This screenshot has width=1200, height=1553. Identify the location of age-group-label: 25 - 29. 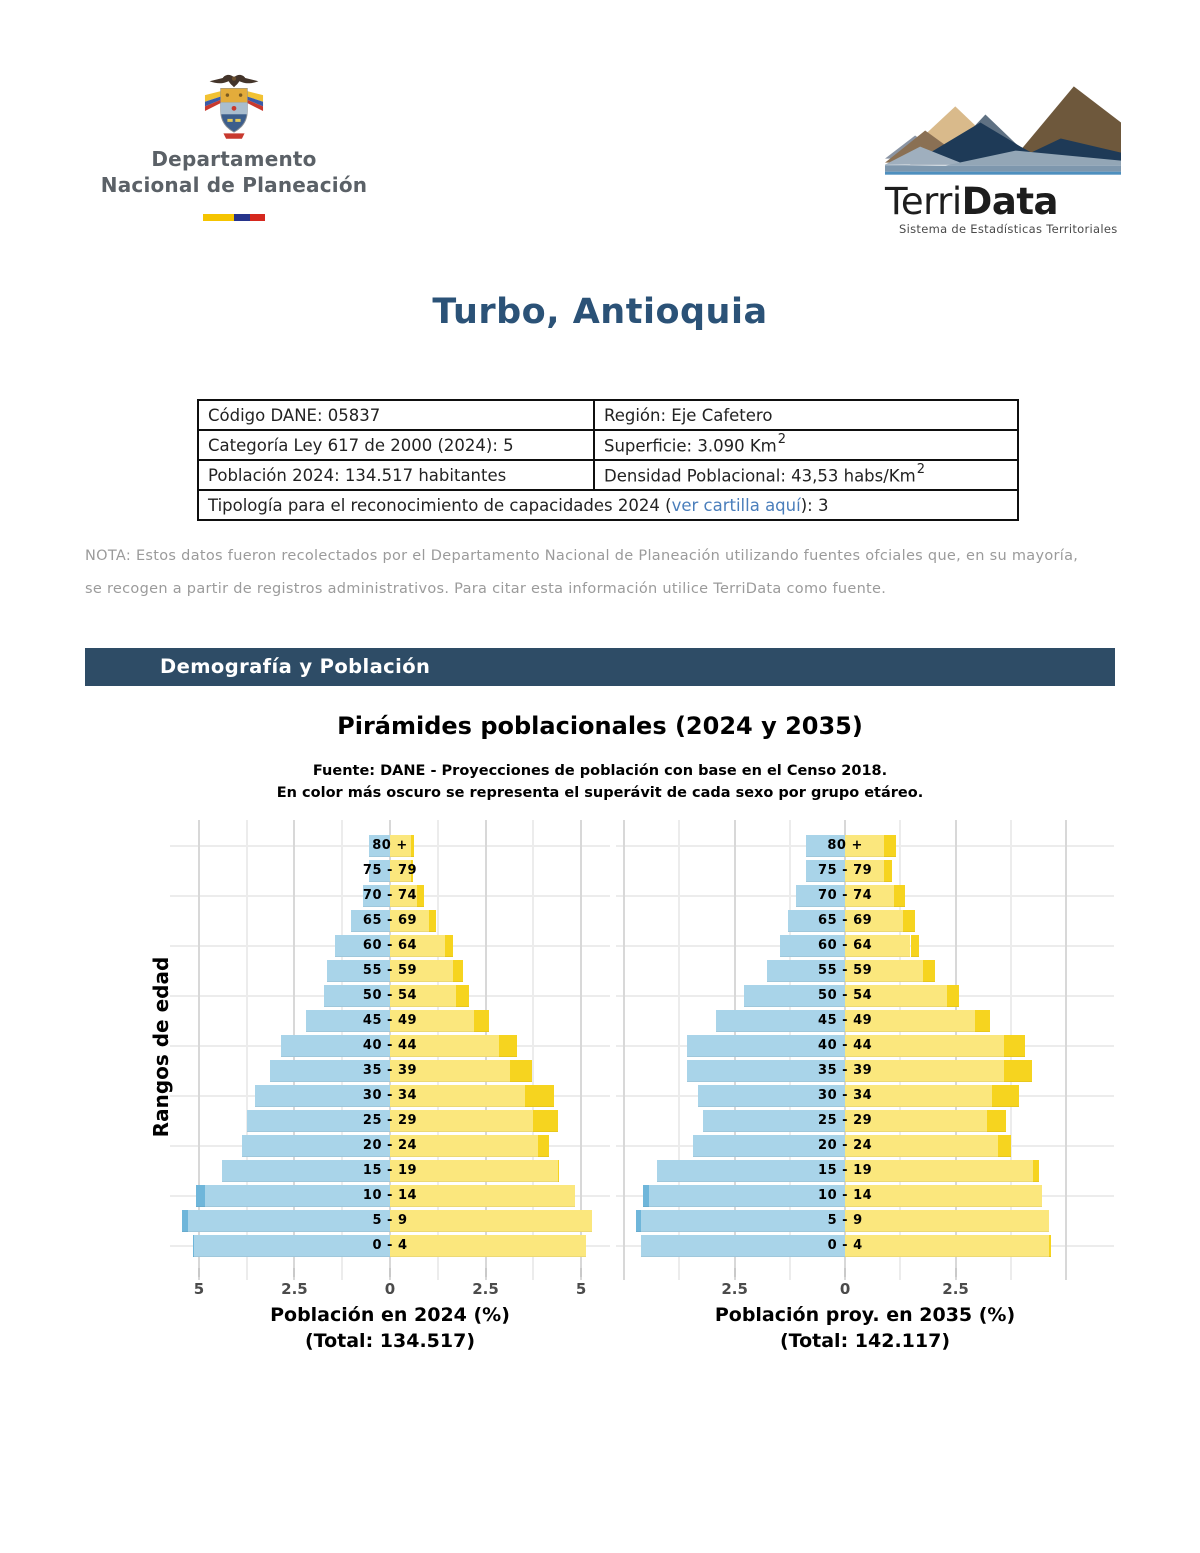
(390, 1120).